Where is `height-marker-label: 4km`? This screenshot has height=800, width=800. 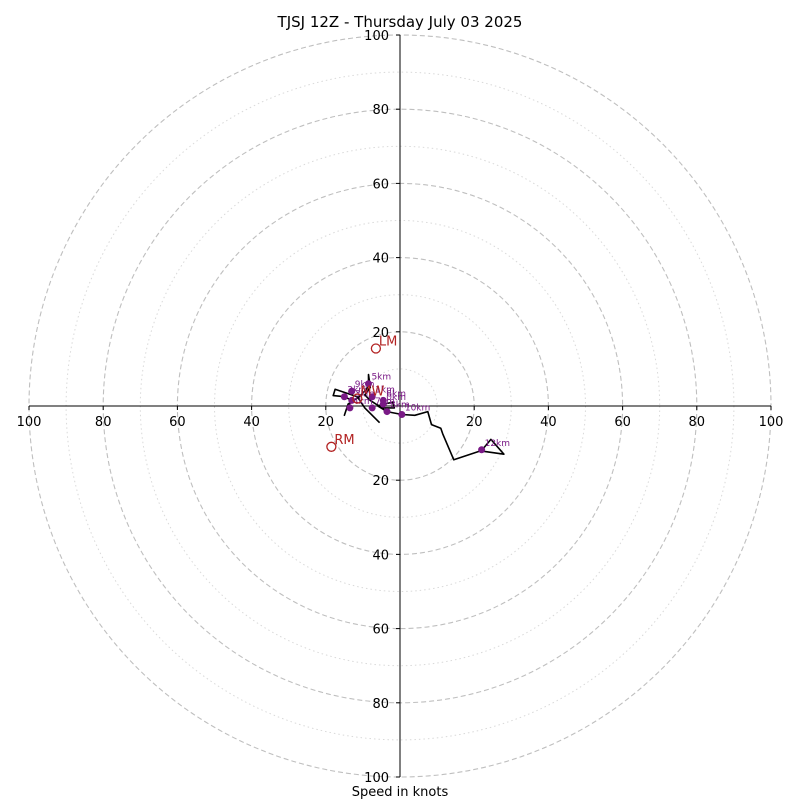 height-marker-label: 4km is located at coordinates (363, 402).